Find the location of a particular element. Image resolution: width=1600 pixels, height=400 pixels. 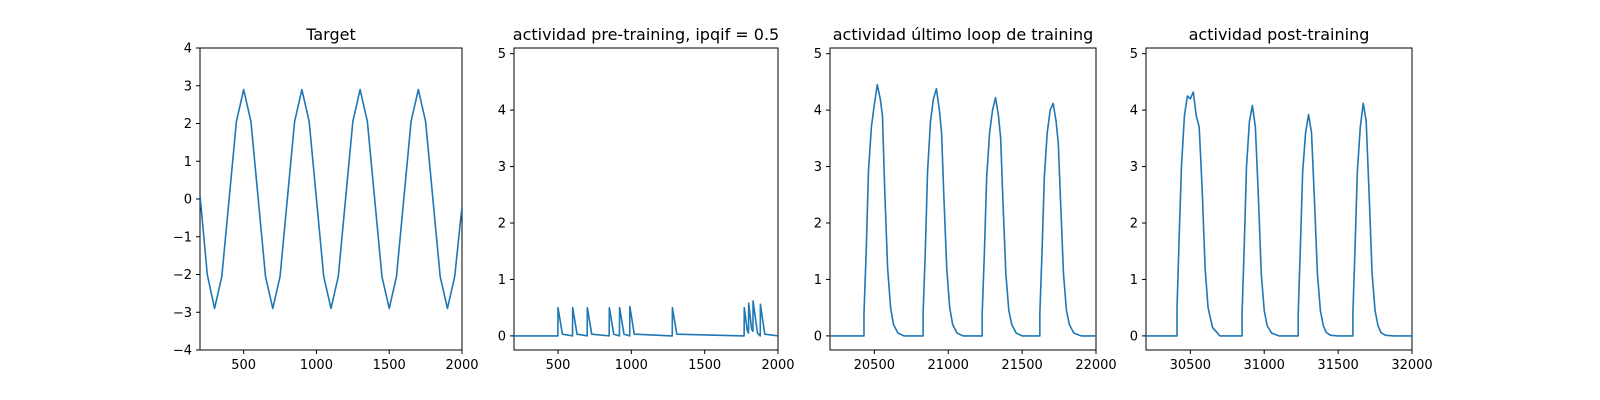

x-tick-label: 31500 is located at coordinates (1337, 365).